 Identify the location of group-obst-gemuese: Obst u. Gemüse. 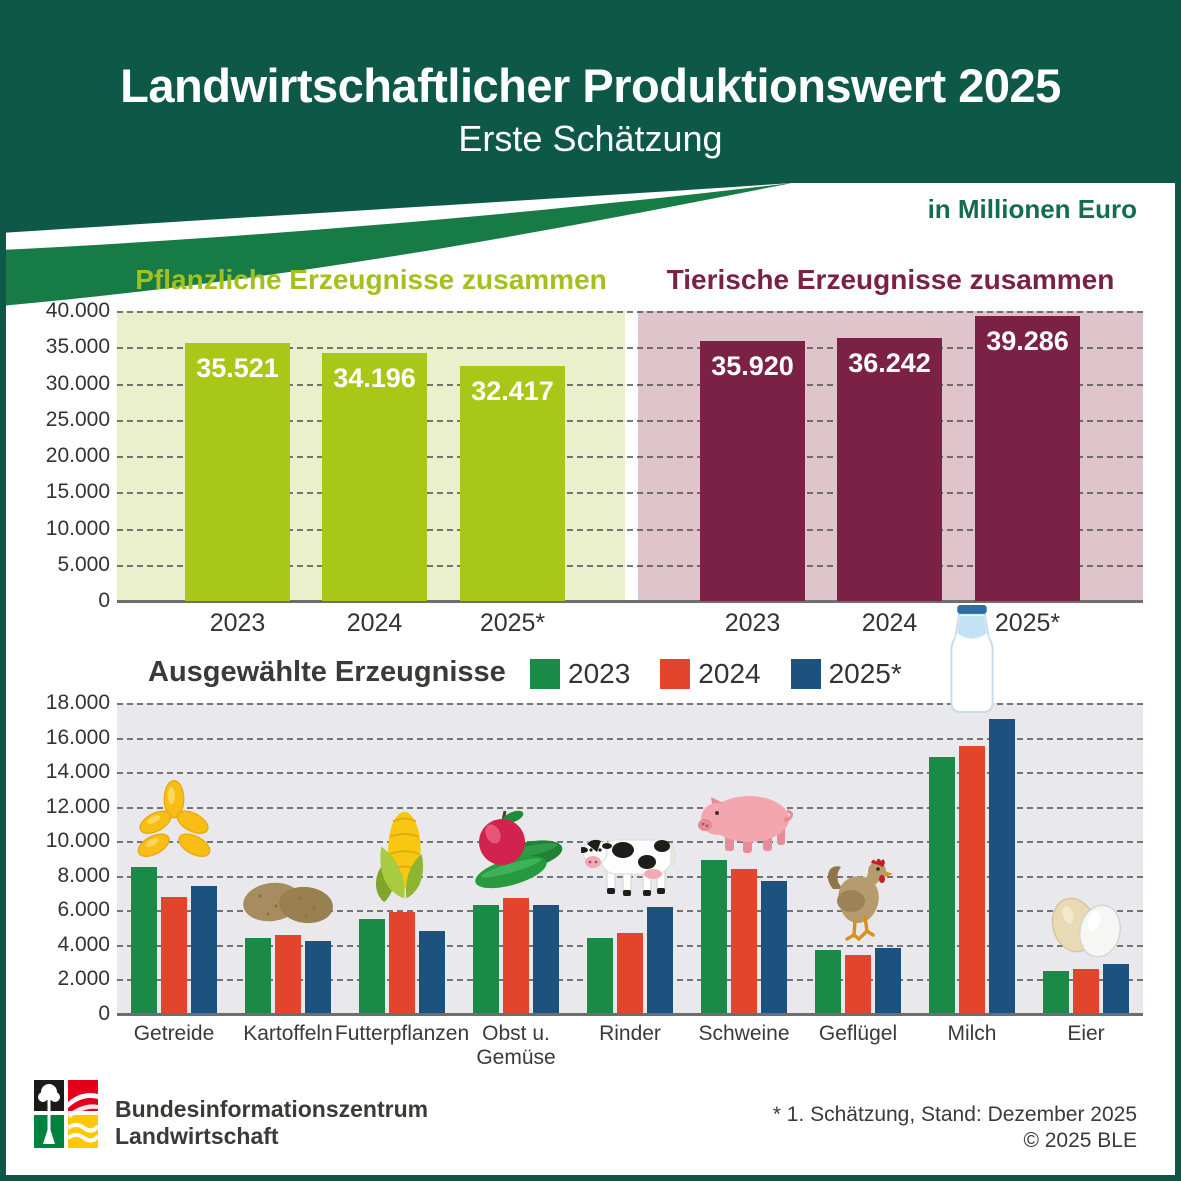
(516, 886).